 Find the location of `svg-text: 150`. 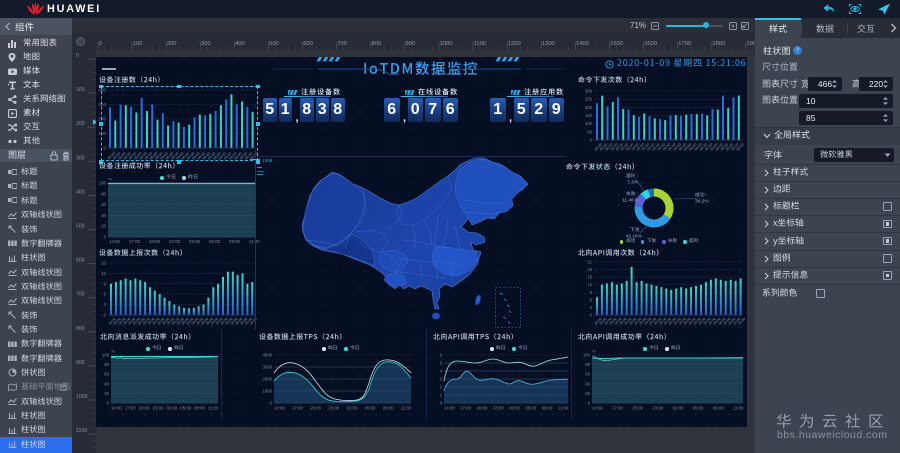

svg-text: 150 is located at coordinates (589, 115).